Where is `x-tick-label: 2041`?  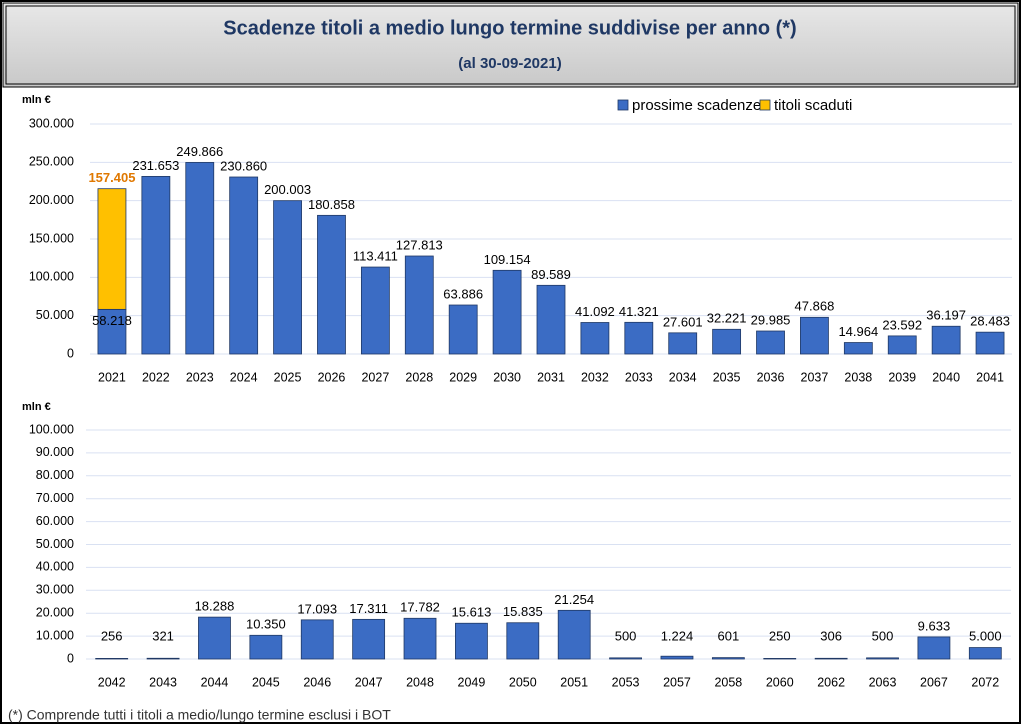
x-tick-label: 2041 is located at coordinates (990, 377).